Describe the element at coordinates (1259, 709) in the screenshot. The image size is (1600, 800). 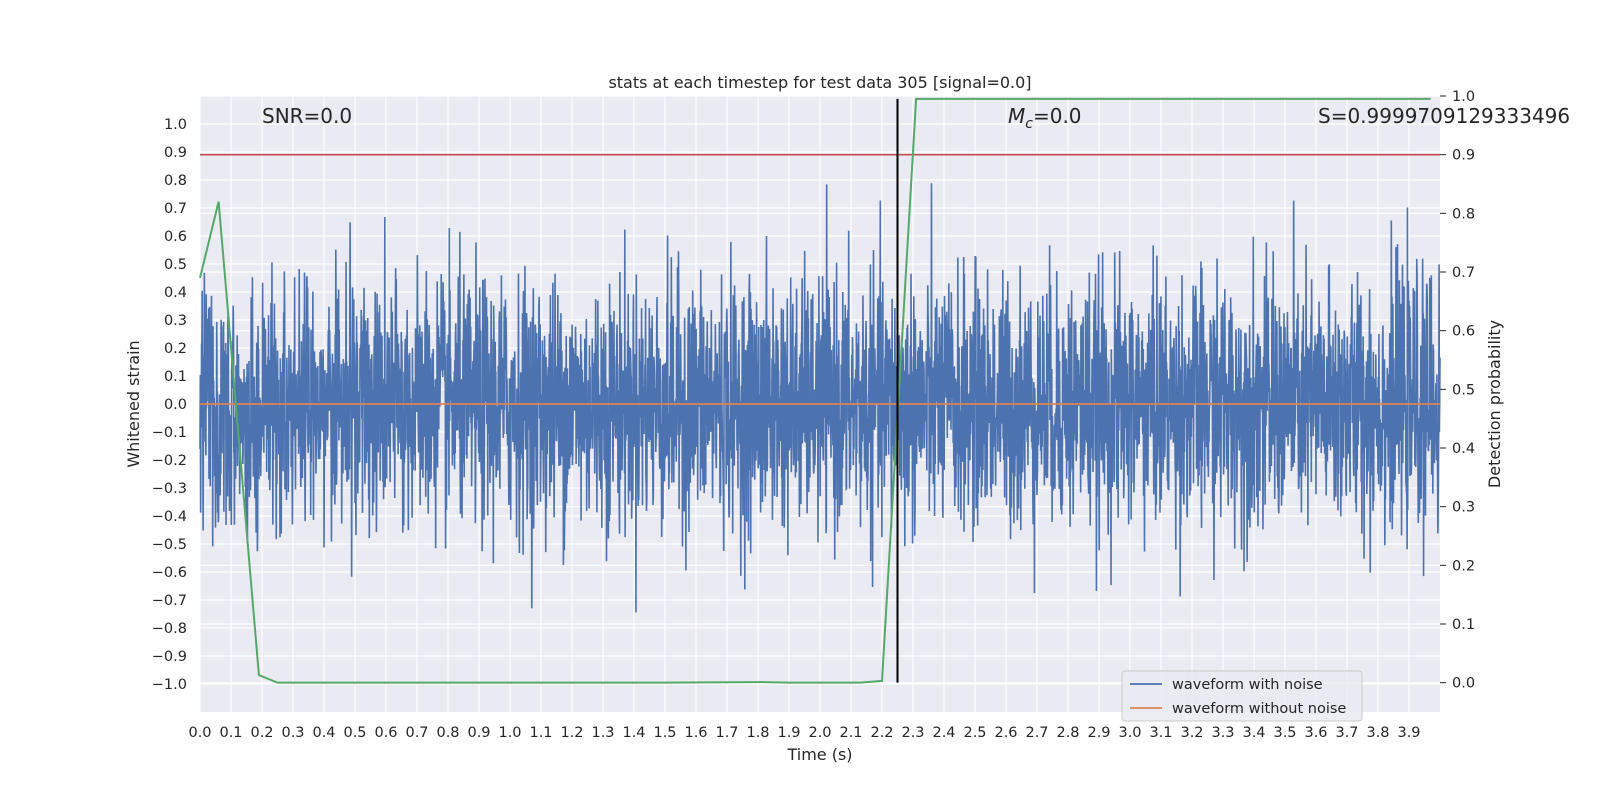
I see `legend-label-clean: waveform without noise` at that location.